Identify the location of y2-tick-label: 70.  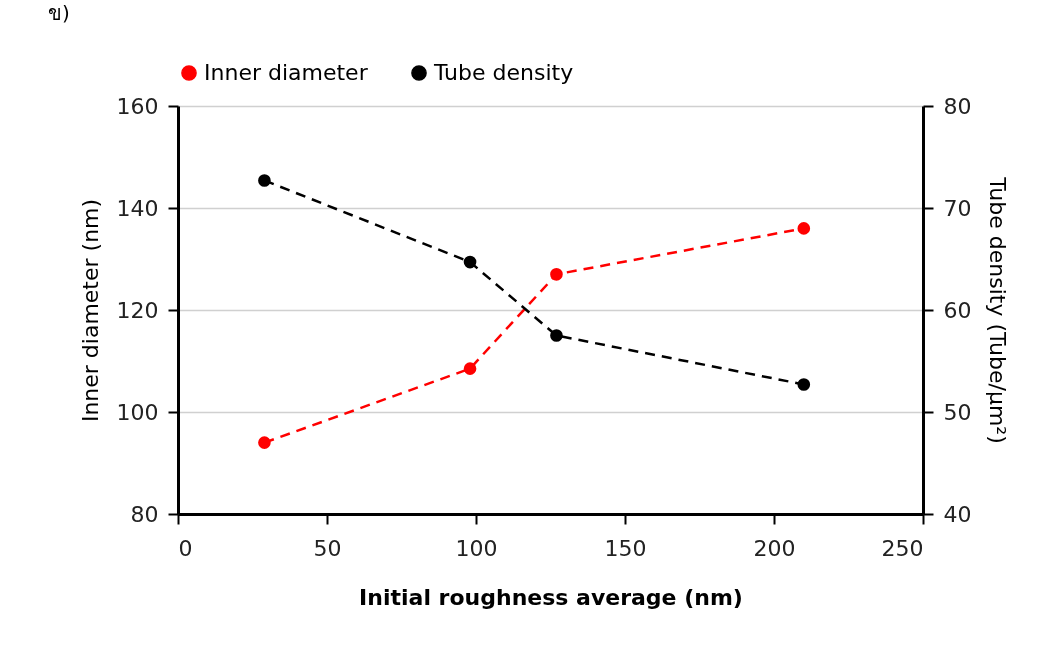
(957, 208).